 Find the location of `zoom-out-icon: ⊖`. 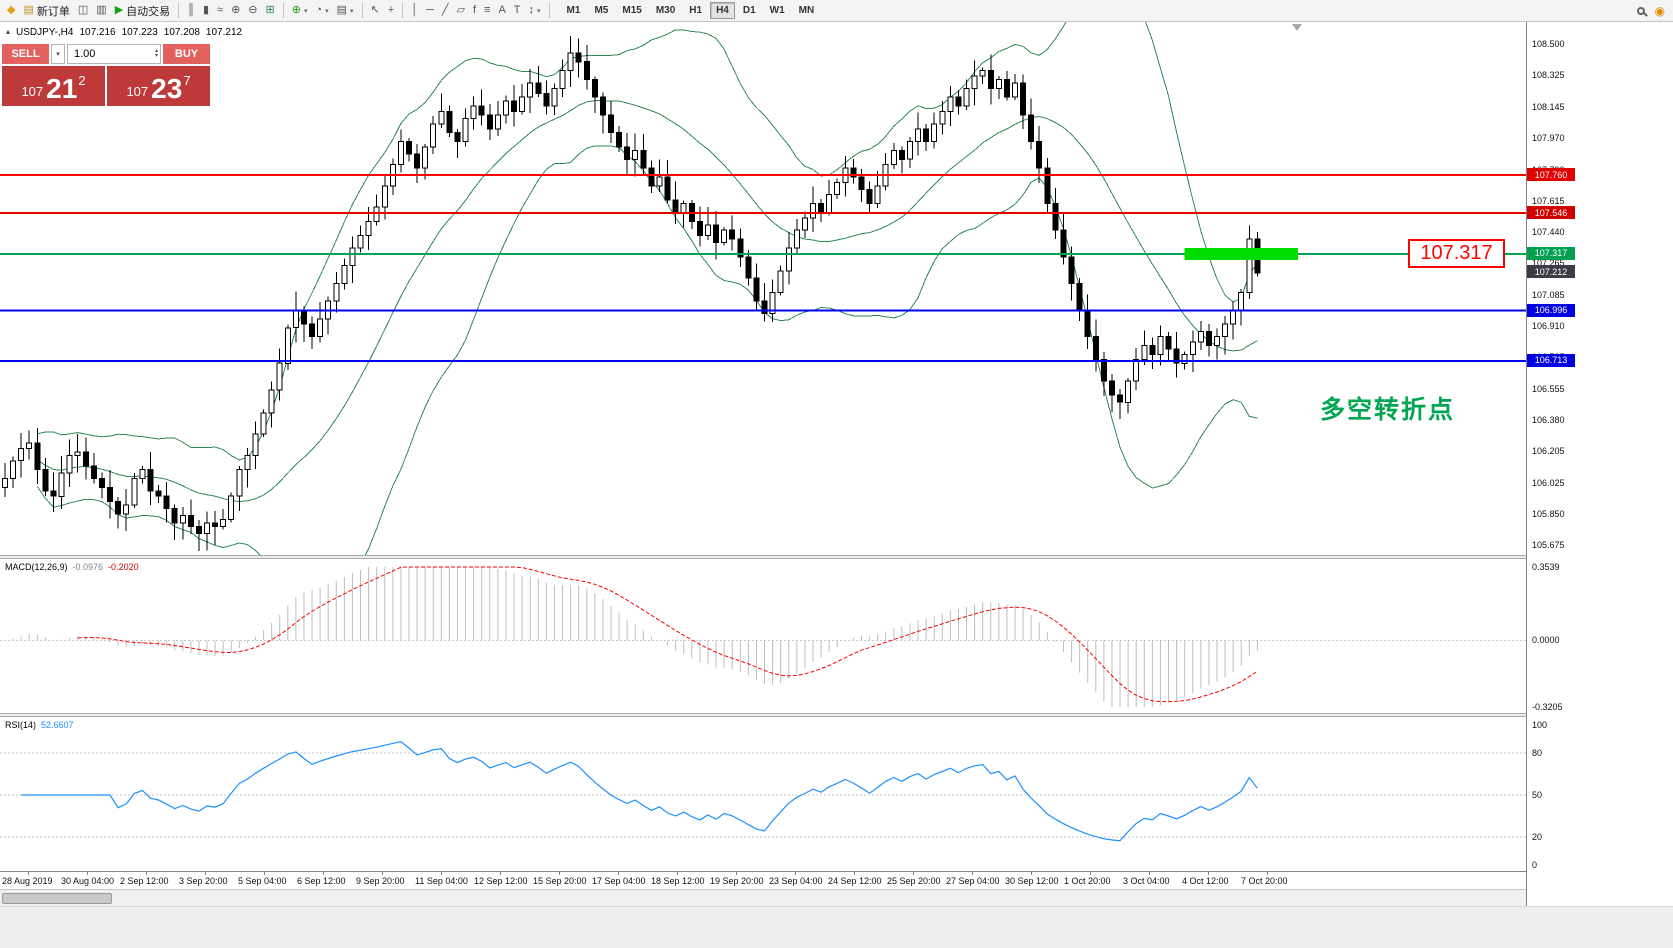

zoom-out-icon: ⊖ is located at coordinates (252, 11).